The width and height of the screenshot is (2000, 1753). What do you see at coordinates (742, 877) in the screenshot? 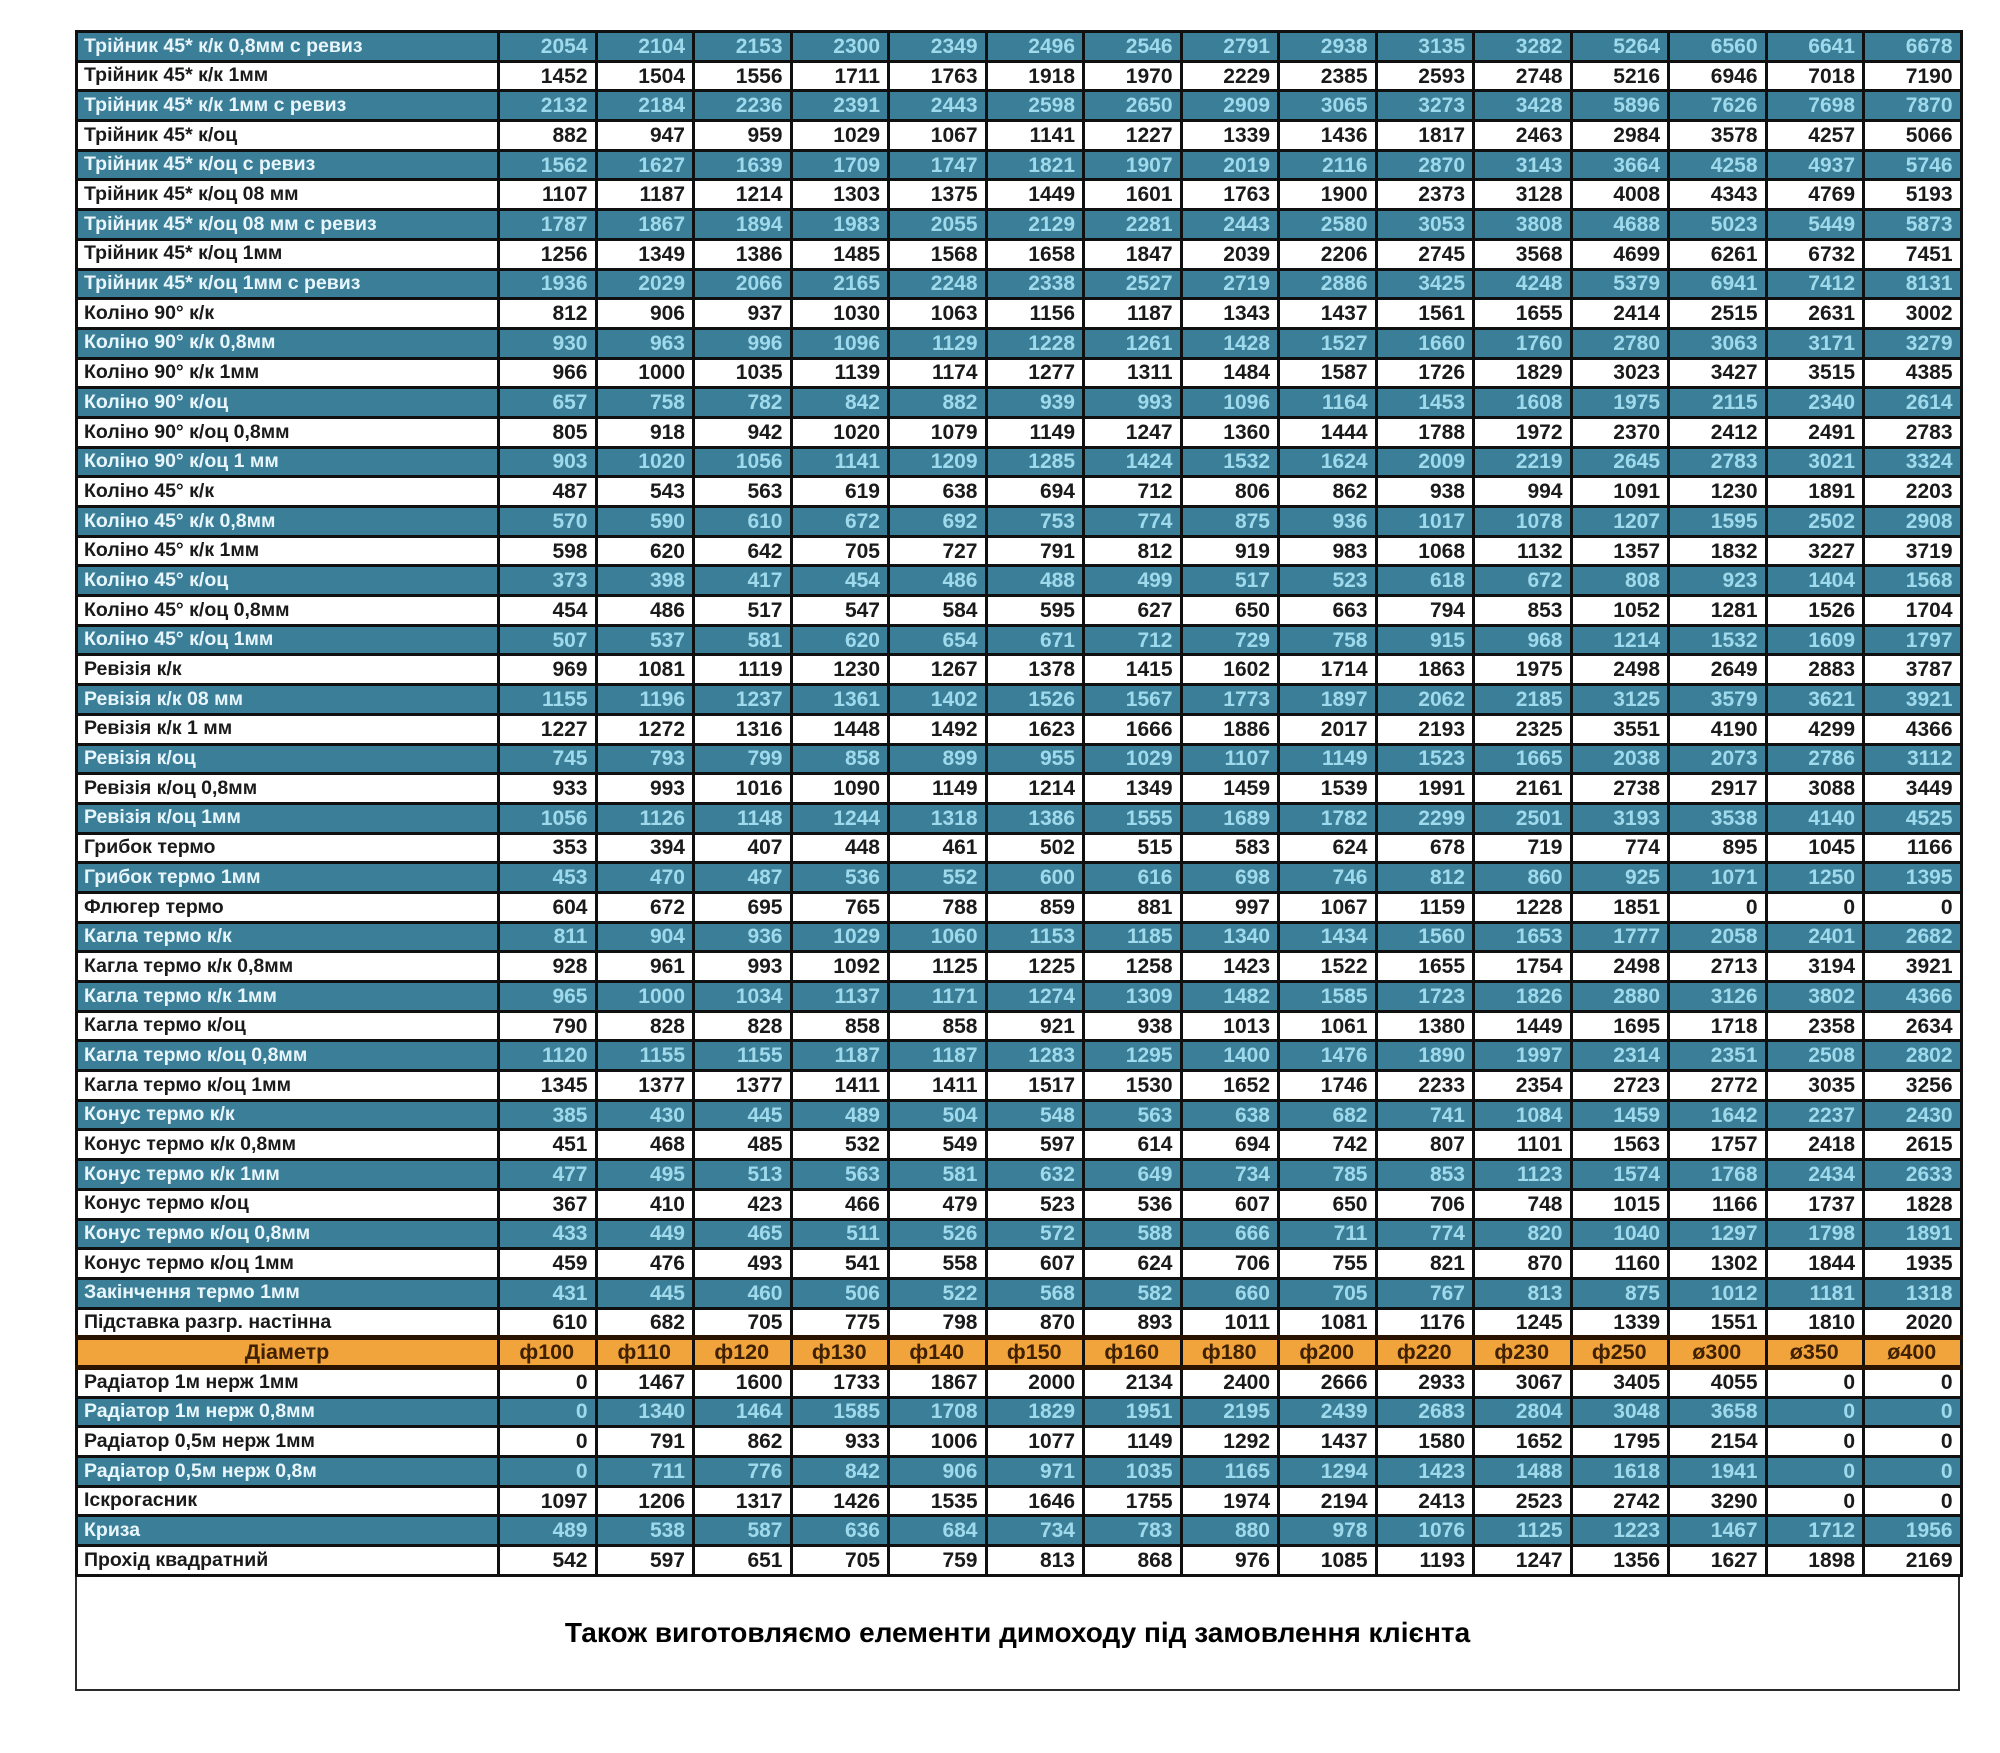
I see `price-cell: 487` at bounding box center [742, 877].